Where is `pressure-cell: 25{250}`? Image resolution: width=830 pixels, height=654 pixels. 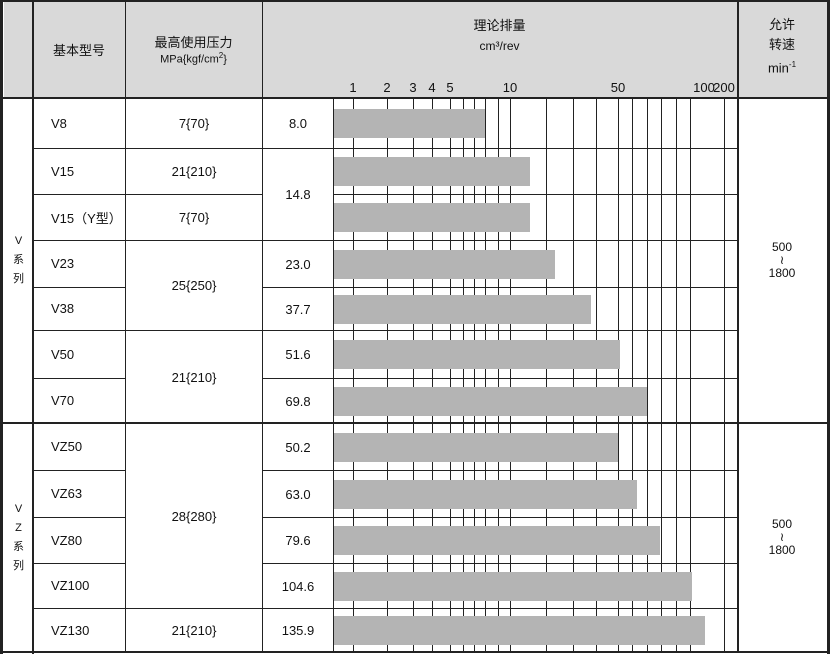
pressure-cell: 25{250} is located at coordinates (194, 285).